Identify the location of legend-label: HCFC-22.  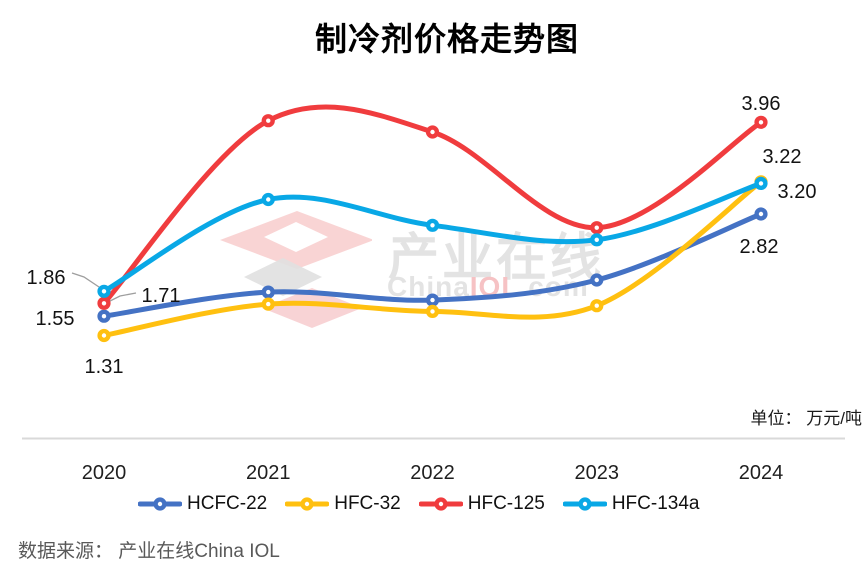
(227, 503).